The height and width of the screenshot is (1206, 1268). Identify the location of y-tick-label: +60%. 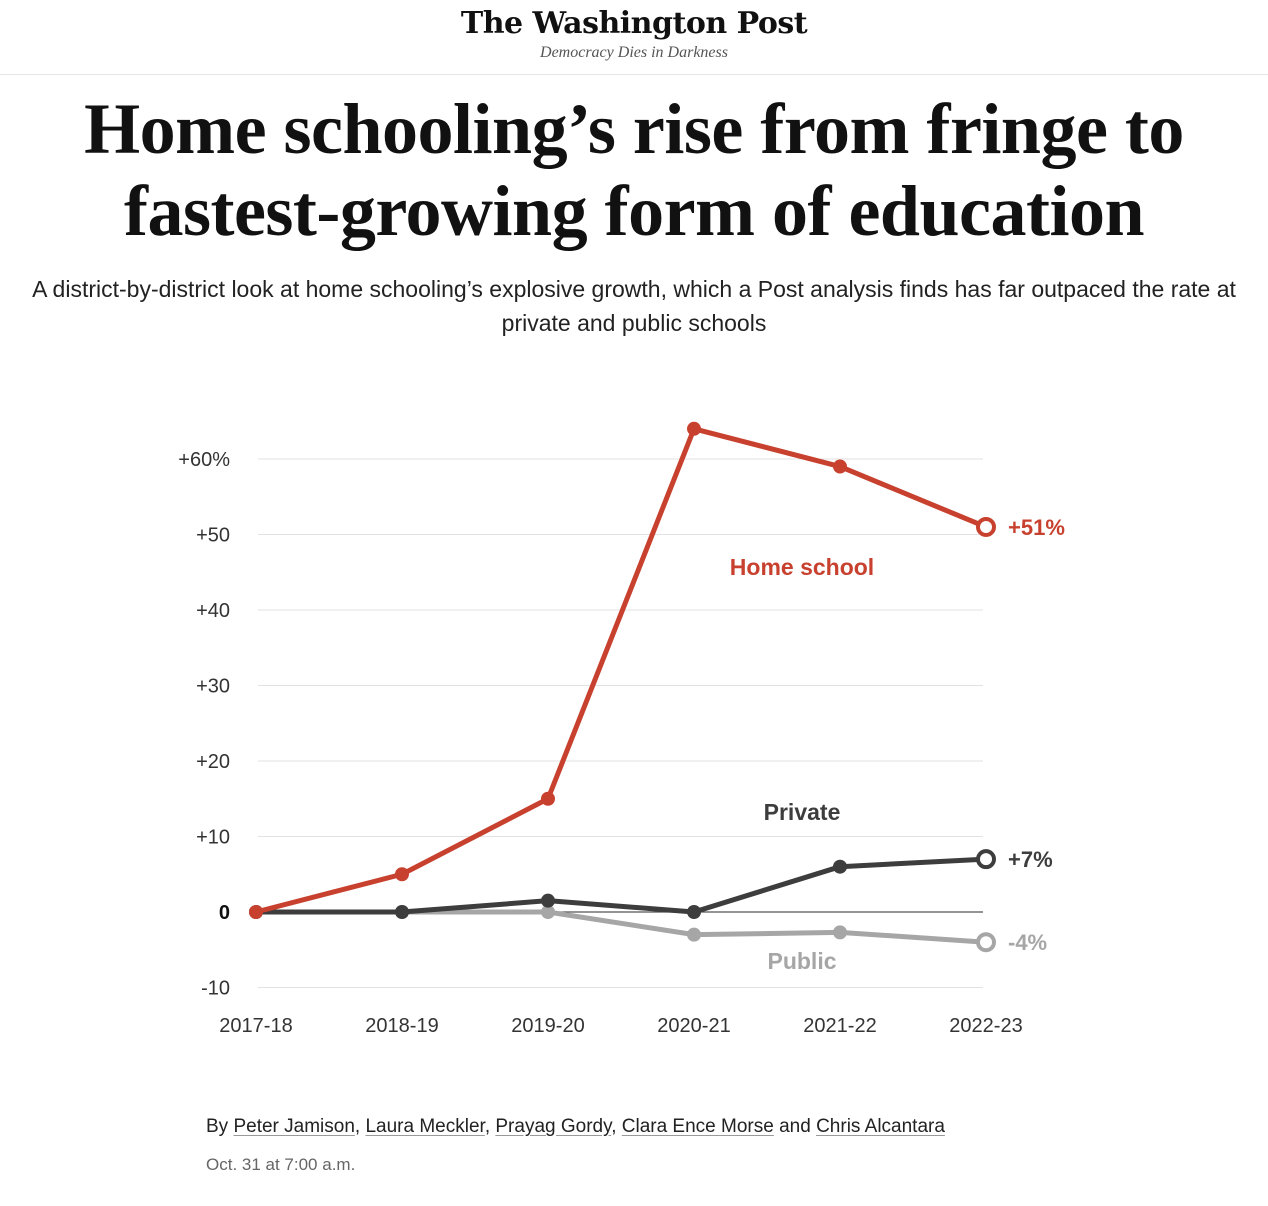
(204, 460).